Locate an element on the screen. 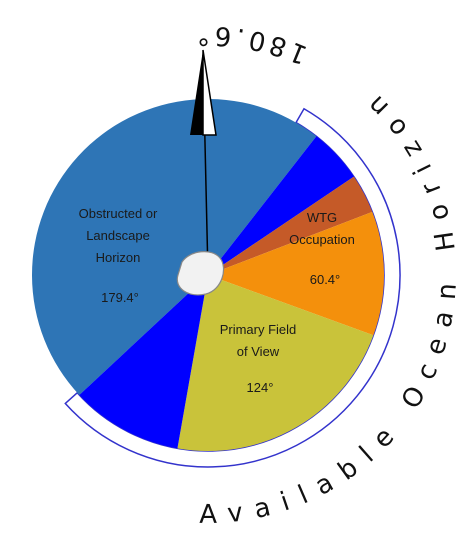  sector-label: Landscape is located at coordinates (118, 235).